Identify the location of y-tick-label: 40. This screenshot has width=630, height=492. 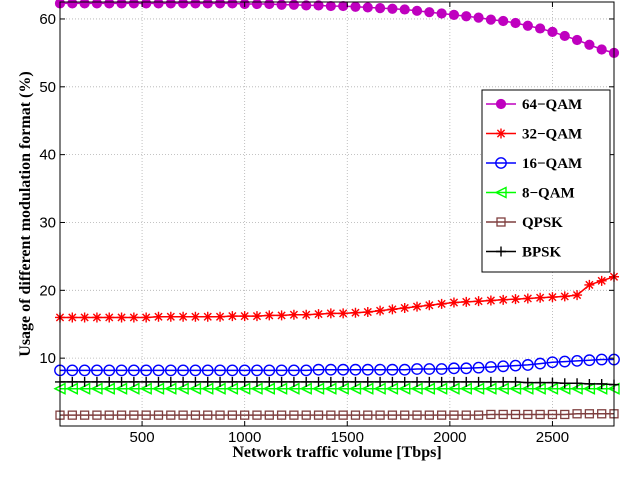
(47, 155).